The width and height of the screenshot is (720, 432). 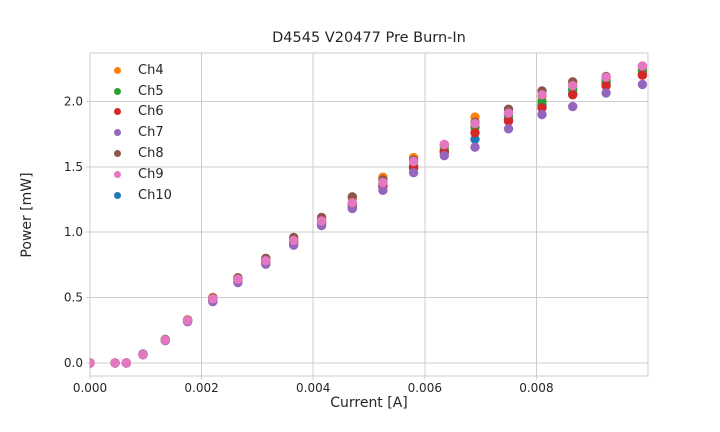 What do you see at coordinates (90, 388) in the screenshot?
I see `x-tick-label: 0.000` at bounding box center [90, 388].